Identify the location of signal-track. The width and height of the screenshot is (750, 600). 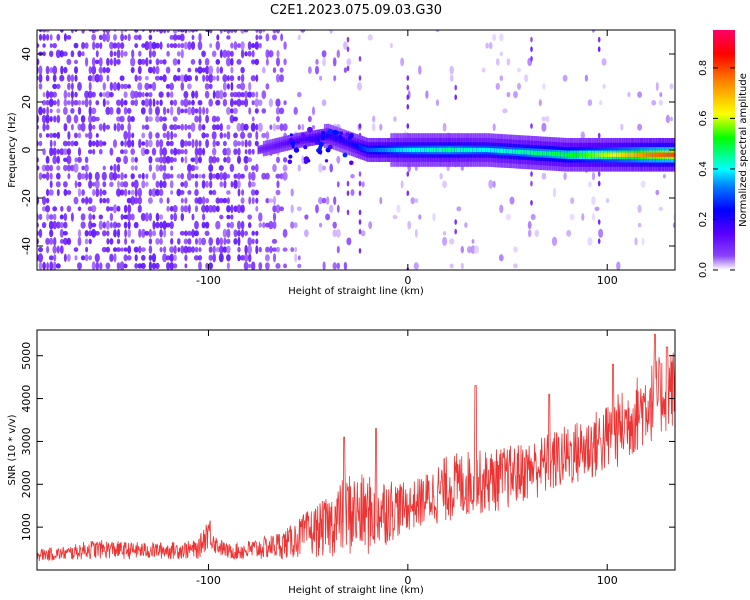
(466, 147).